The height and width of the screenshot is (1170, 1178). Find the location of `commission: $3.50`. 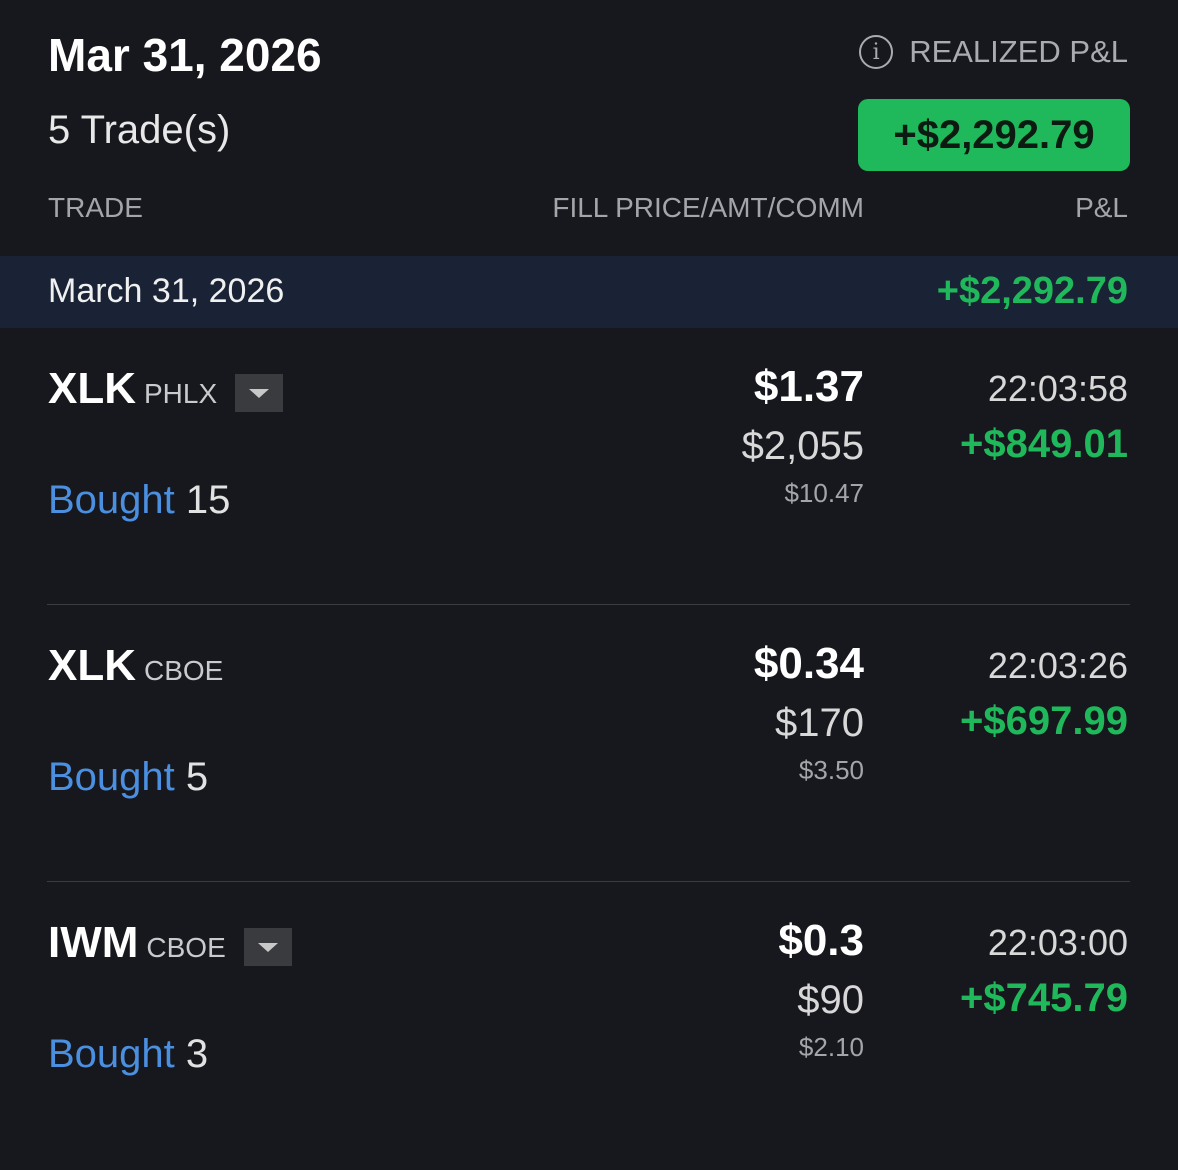

commission: $3.50 is located at coordinates (831, 770).